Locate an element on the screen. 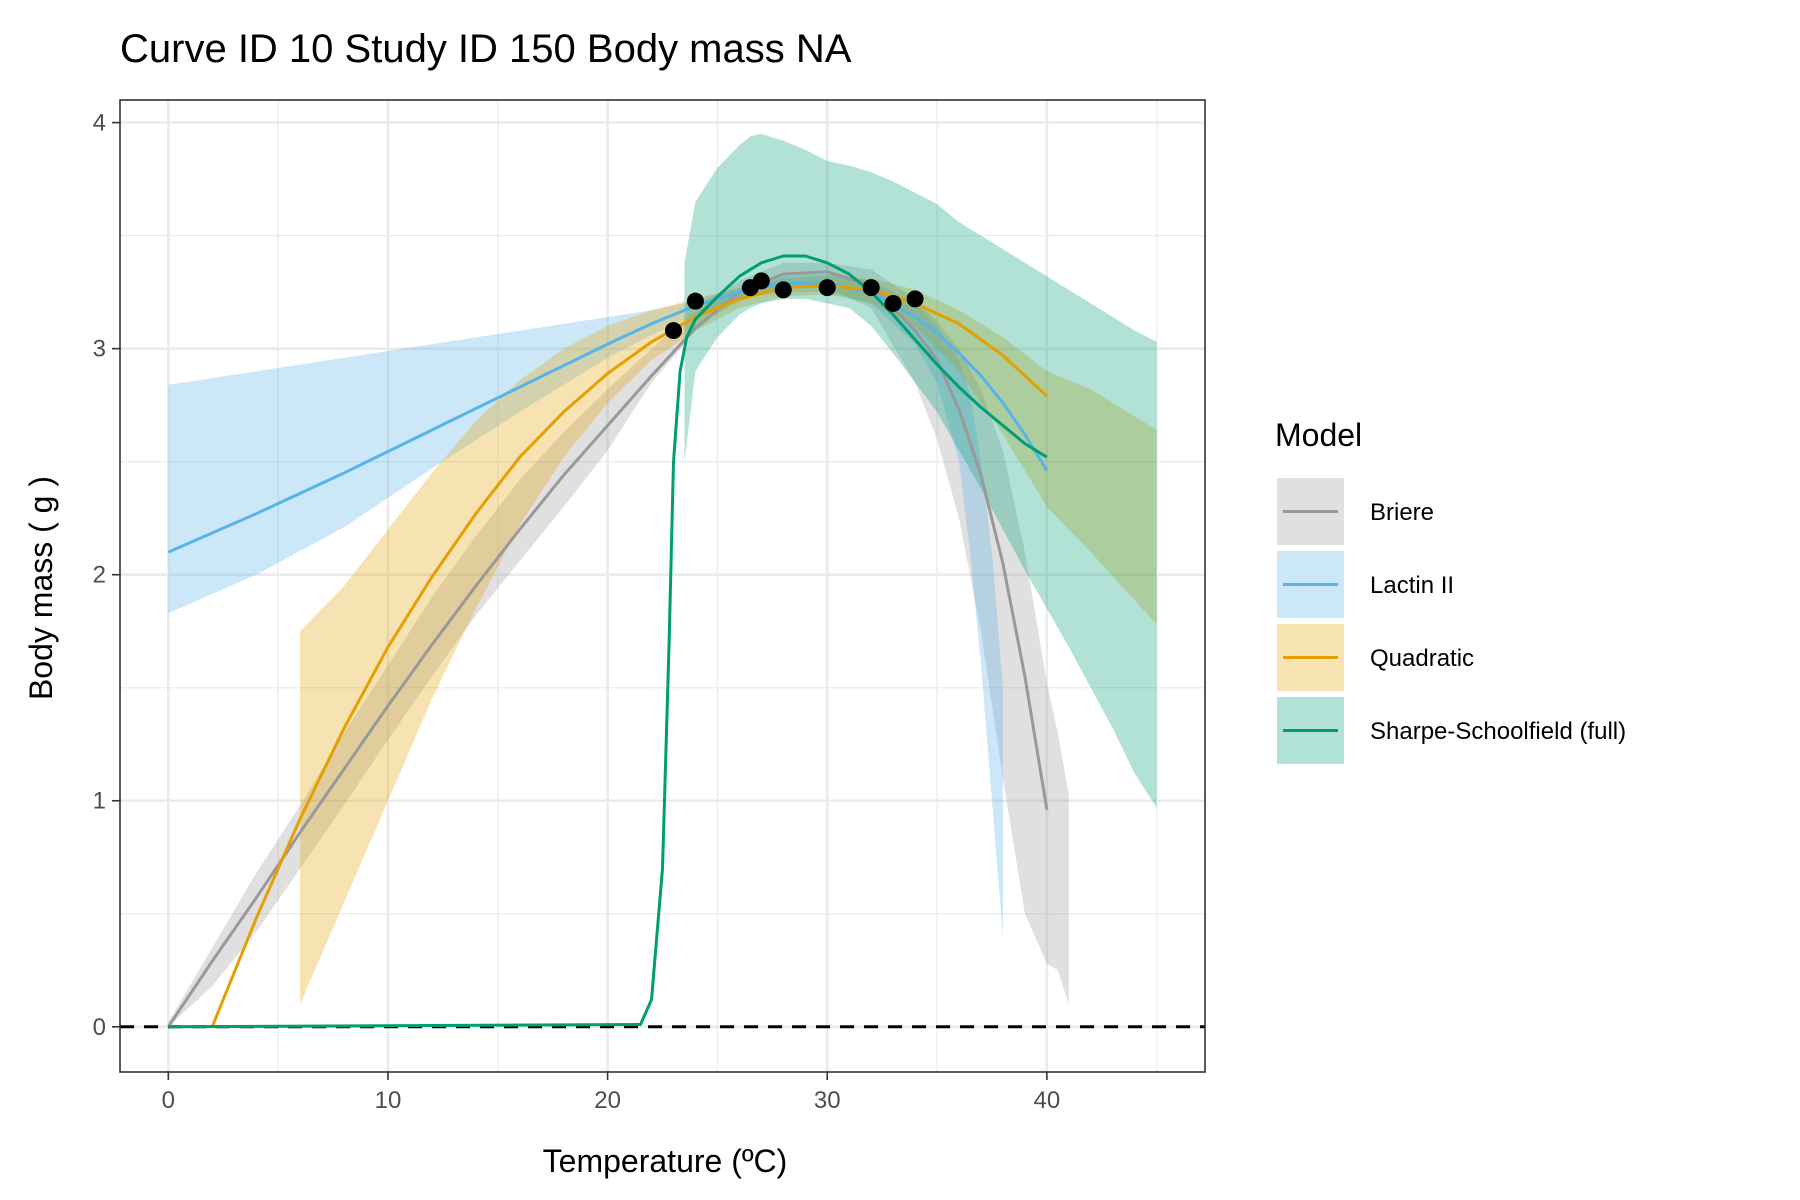 Image resolution: width=1800 pixels, height=1200 pixels. x-tick-label: 10 is located at coordinates (388, 1100).